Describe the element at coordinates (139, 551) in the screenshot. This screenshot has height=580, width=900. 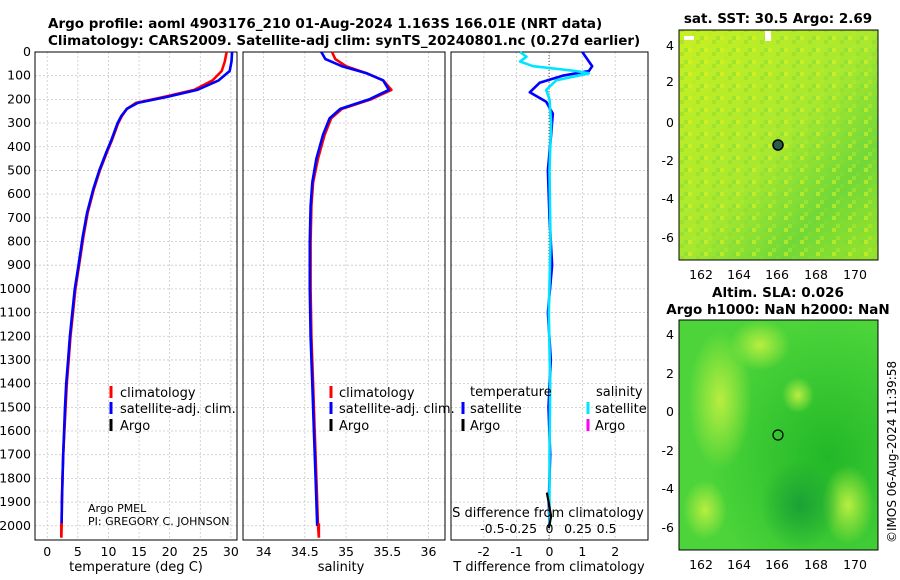
I see `x-tick-label: 15` at that location.